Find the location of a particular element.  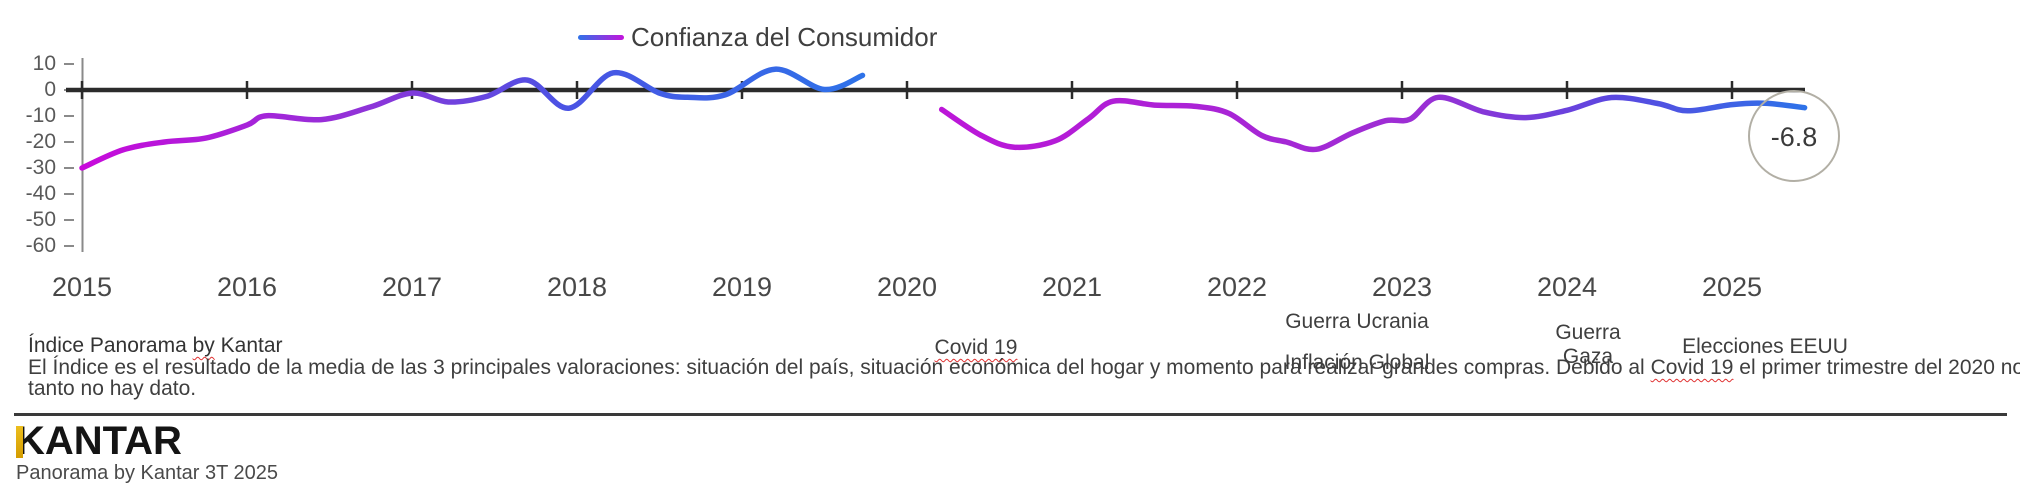

y-axis-label--60: -60 is located at coordinates (40, 245).